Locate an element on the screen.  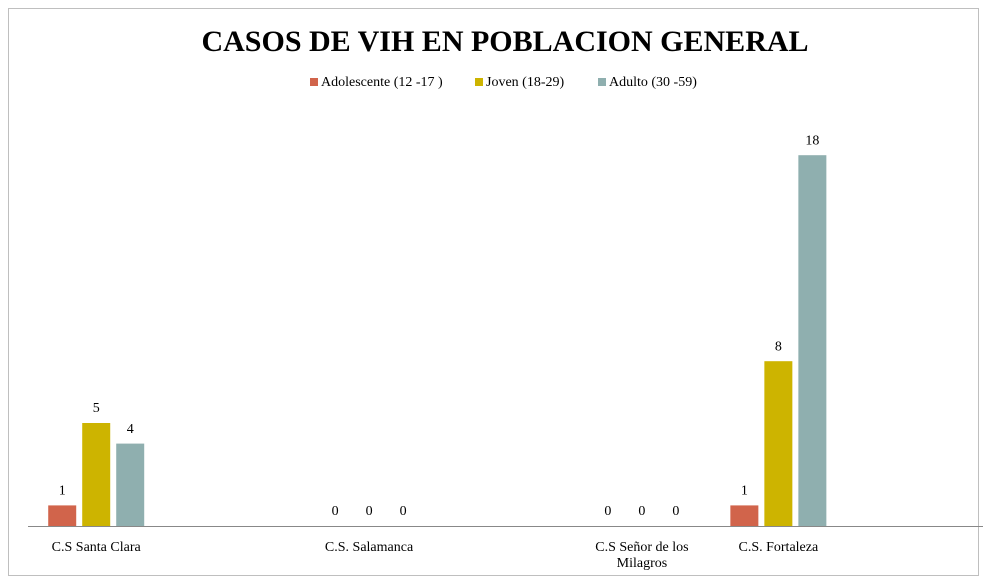
data-label: 8 is located at coordinates (778, 346).